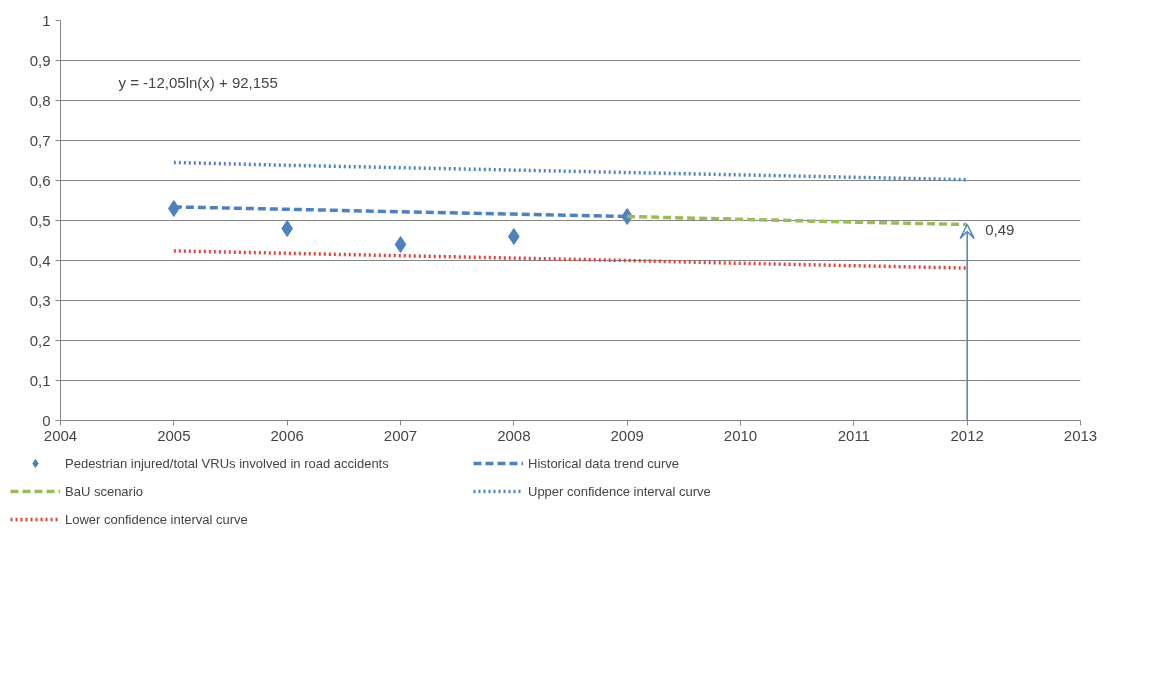  Describe the element at coordinates (227, 463) in the screenshot. I see `legend-label: Pedestrian injured/total VRUs involved in road accidents` at that location.